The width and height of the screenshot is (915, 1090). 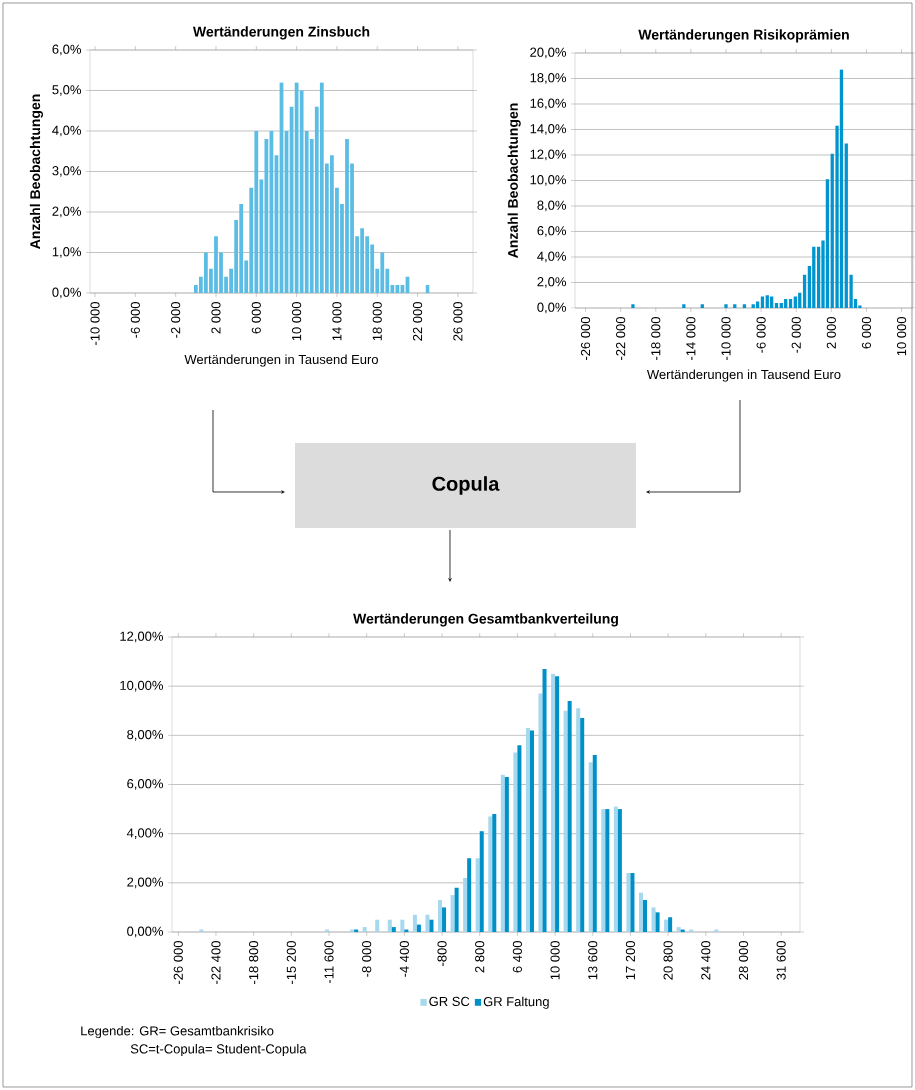 What do you see at coordinates (548, 78) in the screenshot?
I see `y-tick-label: 18,0%` at bounding box center [548, 78].